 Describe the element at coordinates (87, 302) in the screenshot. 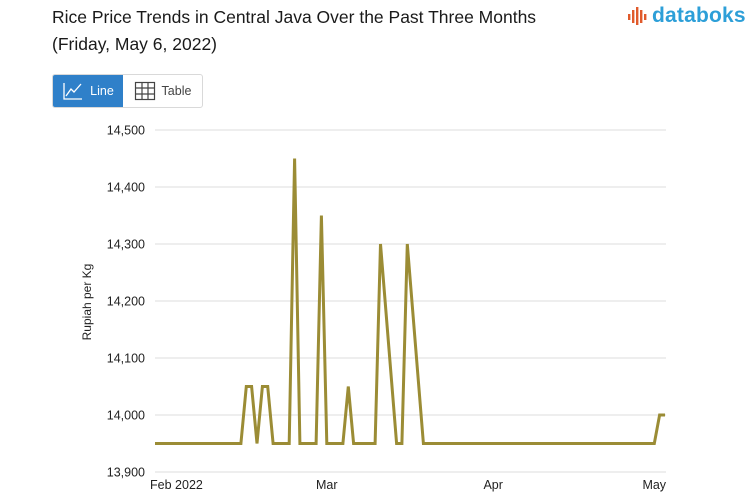

I see `y-axis-label: Rupiah per Kg` at that location.